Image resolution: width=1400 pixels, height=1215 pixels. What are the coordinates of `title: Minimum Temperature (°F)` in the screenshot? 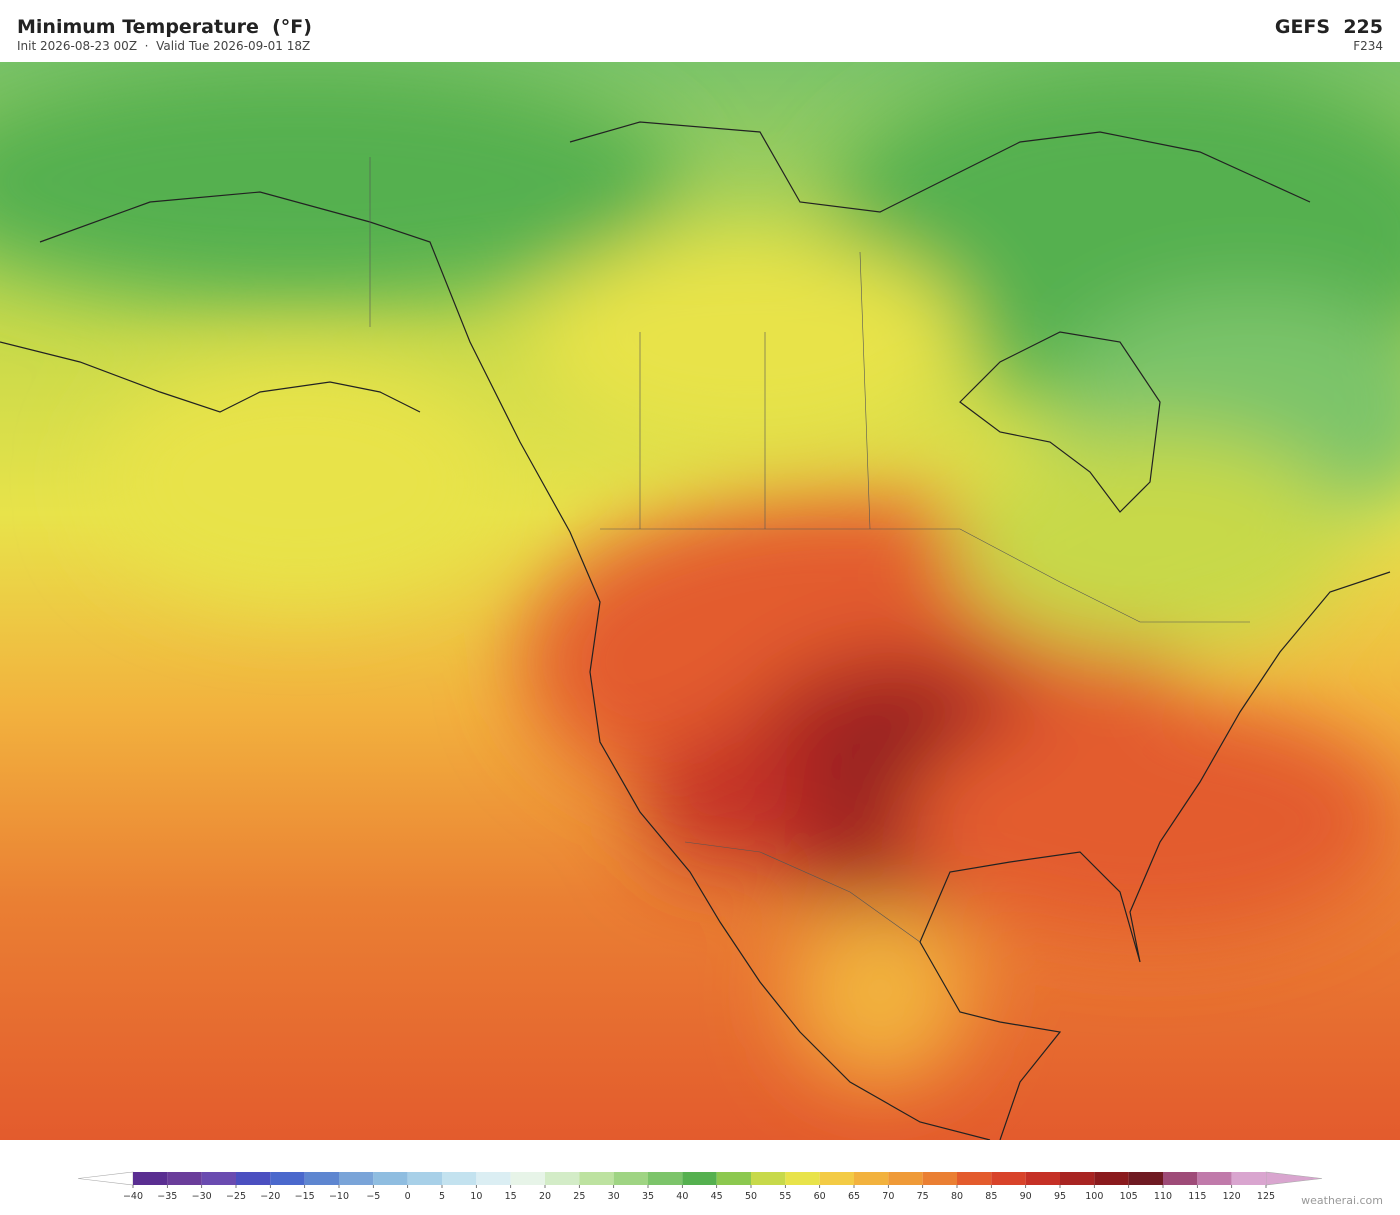 It's located at (164, 27).